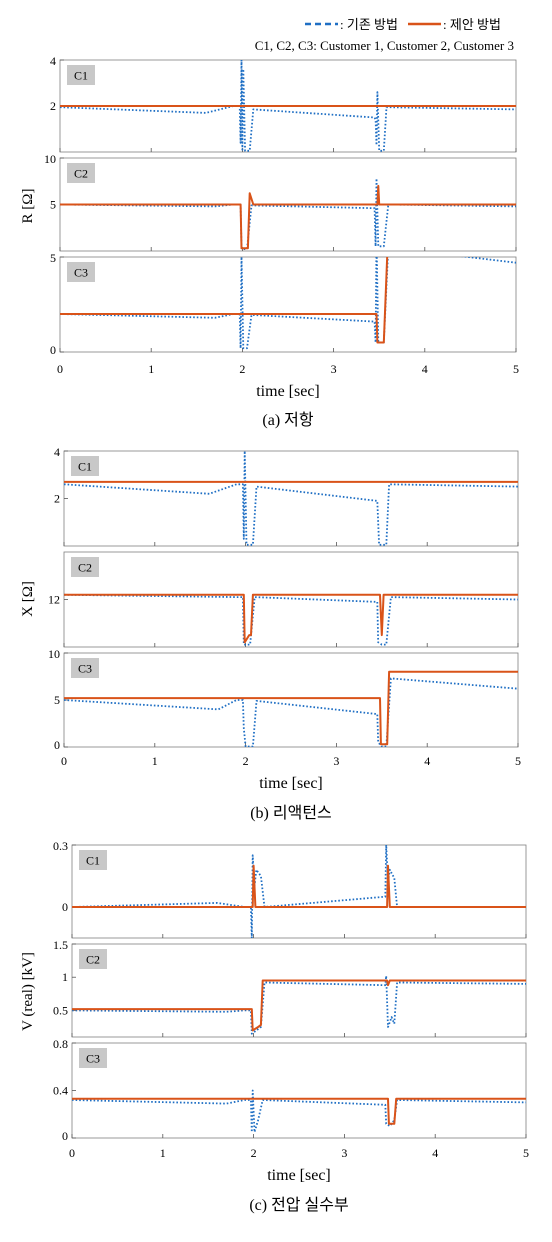 This screenshot has width=552, height=1242. What do you see at coordinates (60, 1044) in the screenshot?
I see `y-tick-label: 0.8` at bounding box center [60, 1044].